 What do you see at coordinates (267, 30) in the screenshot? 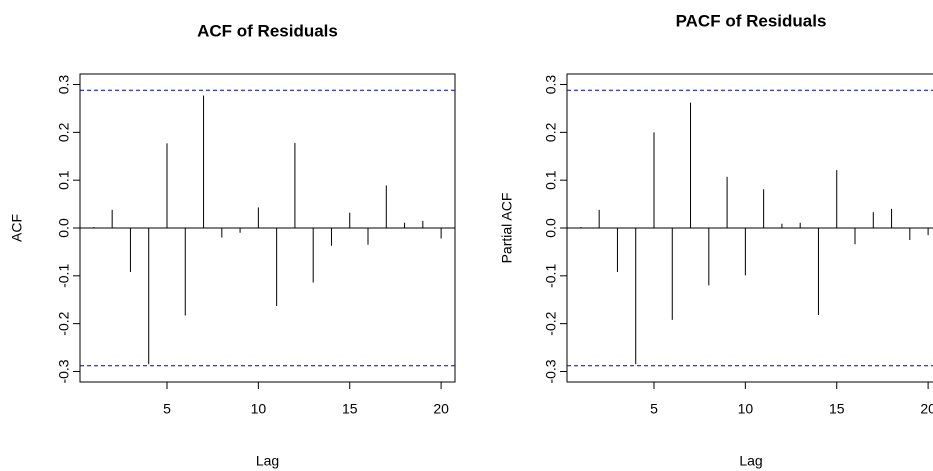
I see `chart-title: ACF of Residuals` at bounding box center [267, 30].